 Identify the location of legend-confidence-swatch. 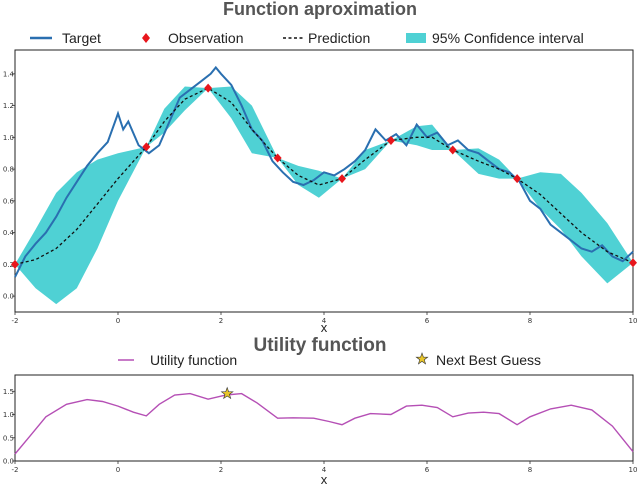
(416, 38).